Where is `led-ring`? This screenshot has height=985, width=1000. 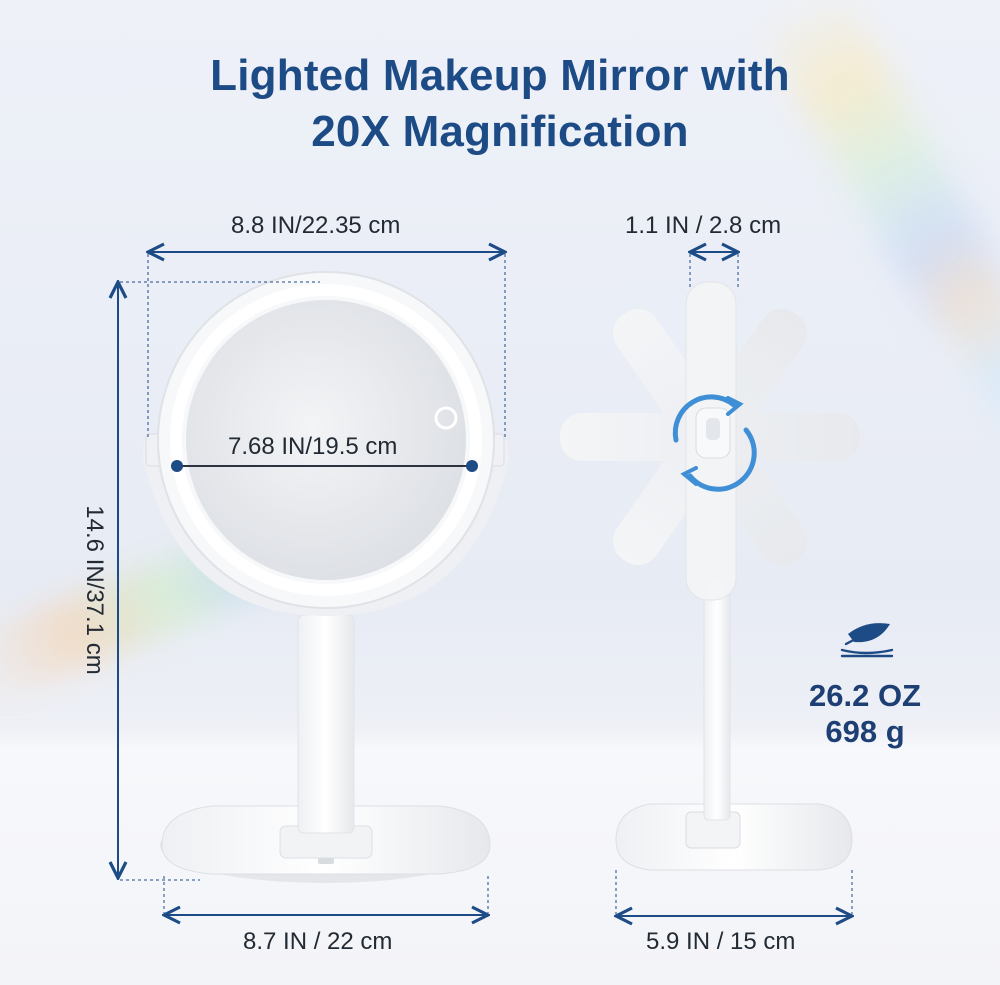 led-ring is located at coordinates (326, 440).